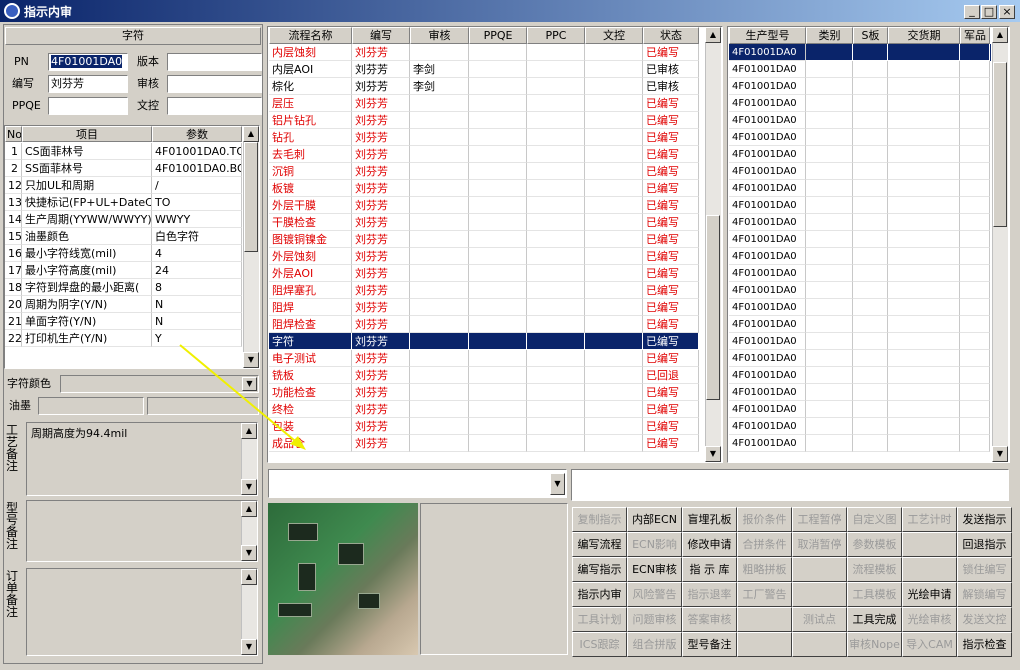 This screenshot has width=1020, height=670. I want to click on action-button: 编写指示, so click(599, 569).